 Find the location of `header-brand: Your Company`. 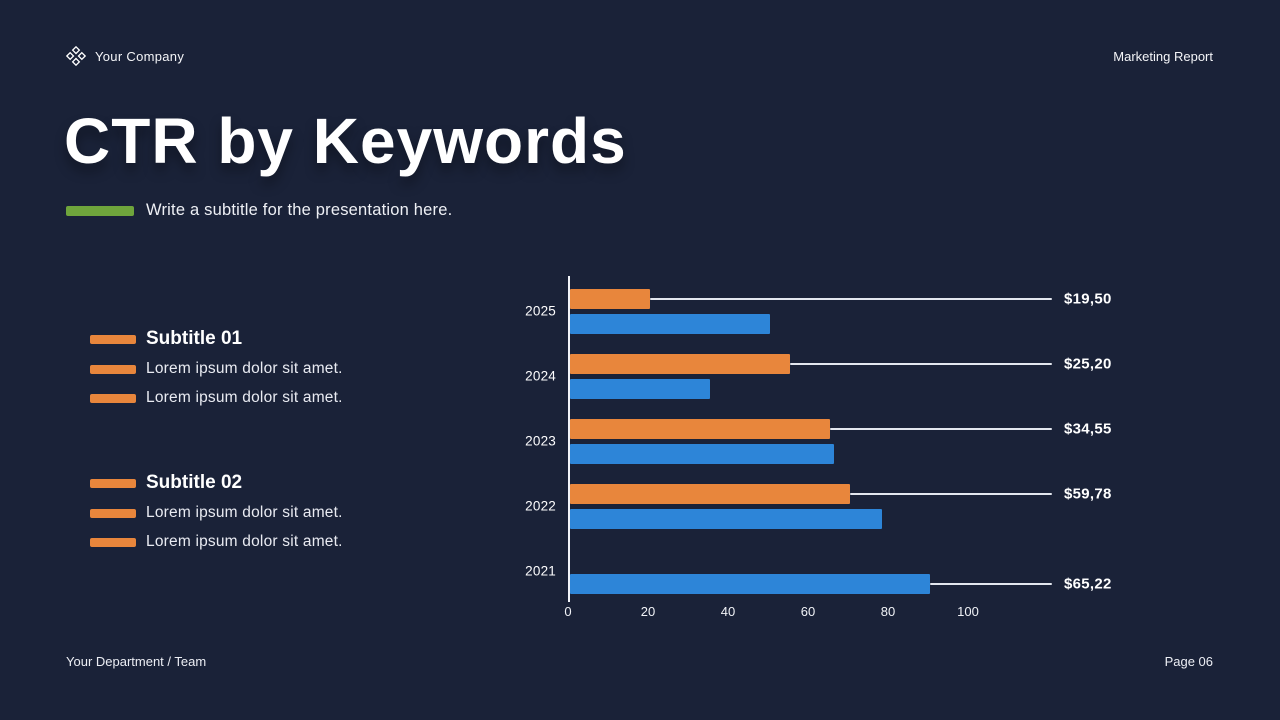

header-brand: Your Company is located at coordinates (125, 56).